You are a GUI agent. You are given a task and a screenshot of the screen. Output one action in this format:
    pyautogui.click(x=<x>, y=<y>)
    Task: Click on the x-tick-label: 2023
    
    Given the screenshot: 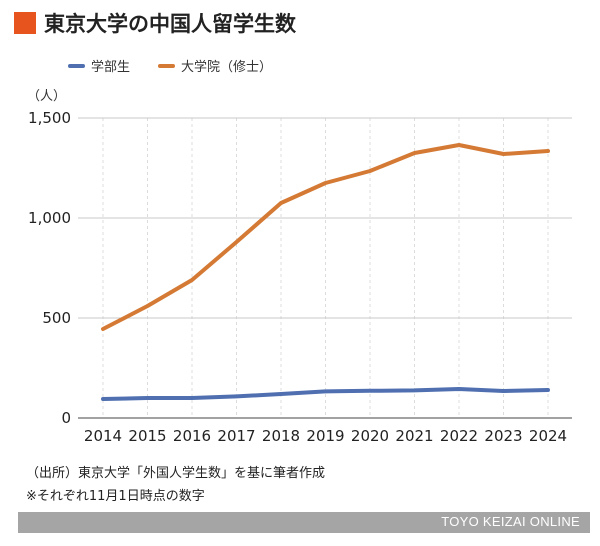 What is the action you would take?
    pyautogui.click(x=503, y=436)
    